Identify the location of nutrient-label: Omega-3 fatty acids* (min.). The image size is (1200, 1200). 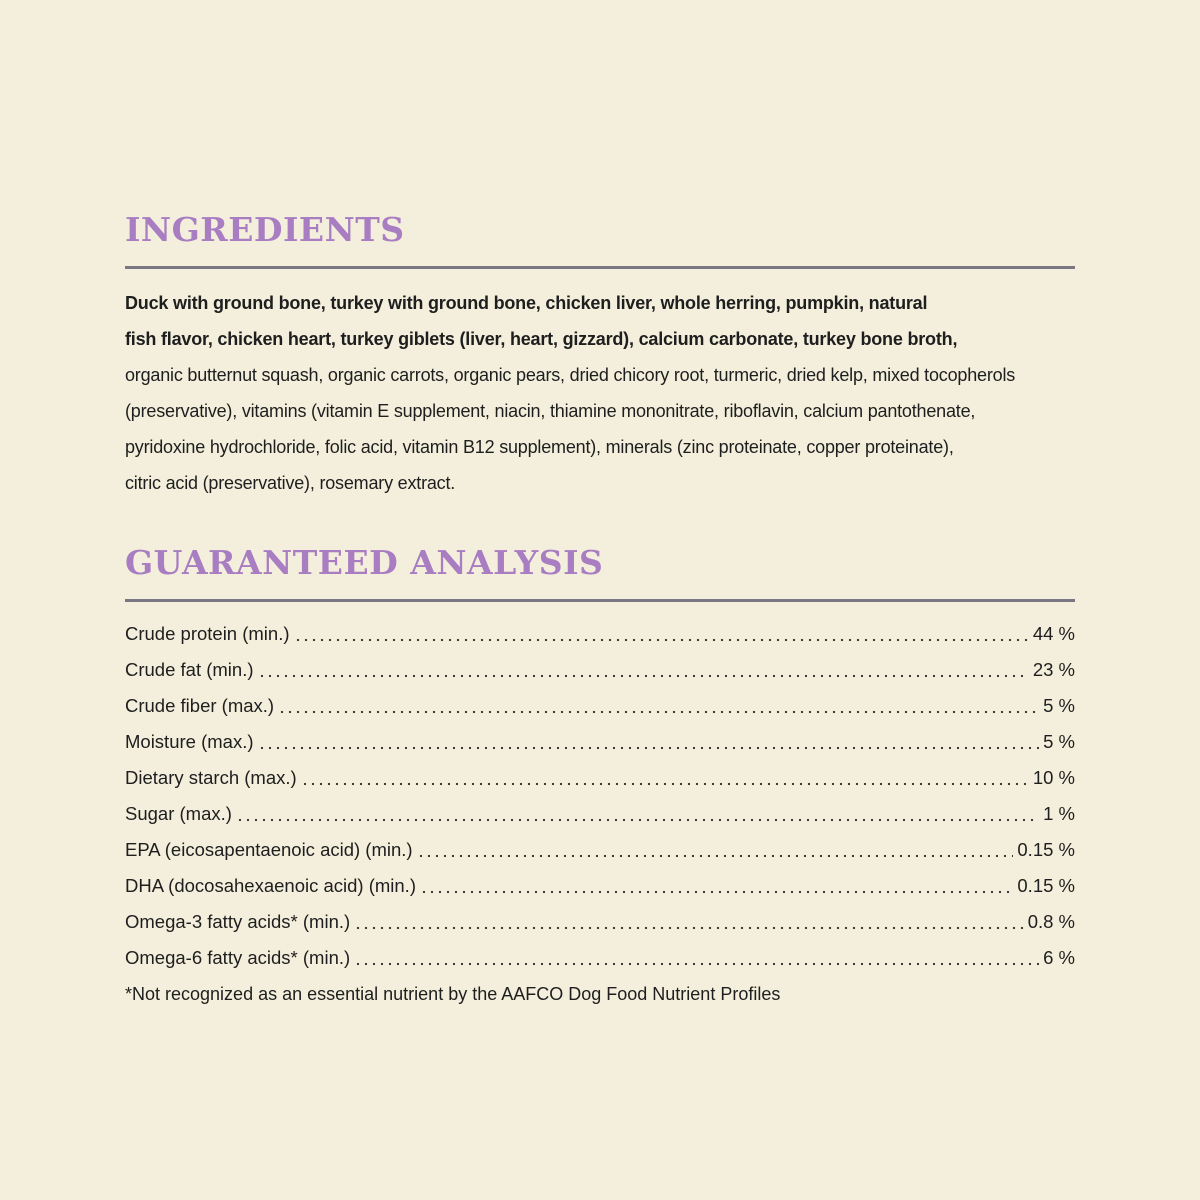
(238, 921).